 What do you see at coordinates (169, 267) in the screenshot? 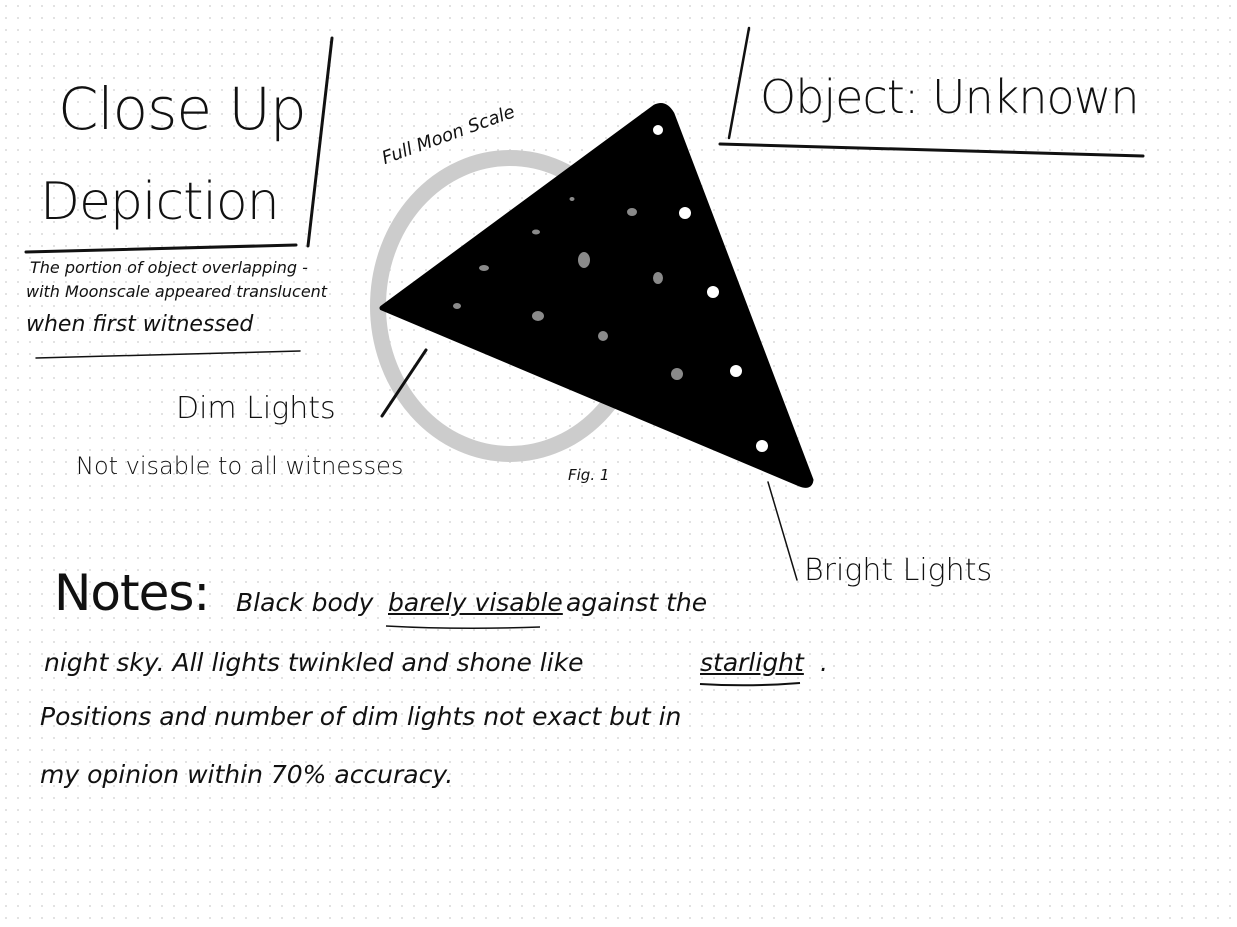
I see `overlap-note-line1: The portion of object overlapping -` at bounding box center [169, 267].